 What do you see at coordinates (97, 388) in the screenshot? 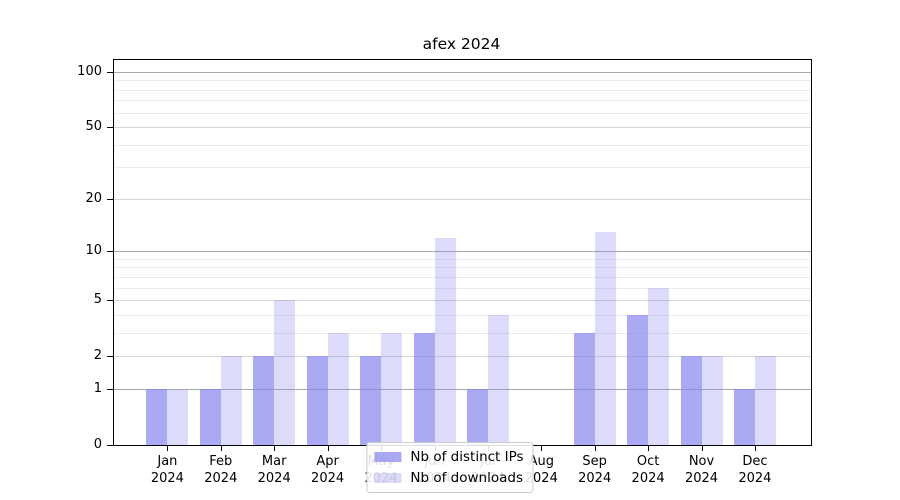
I see `y-tick-label: 1` at bounding box center [97, 388].